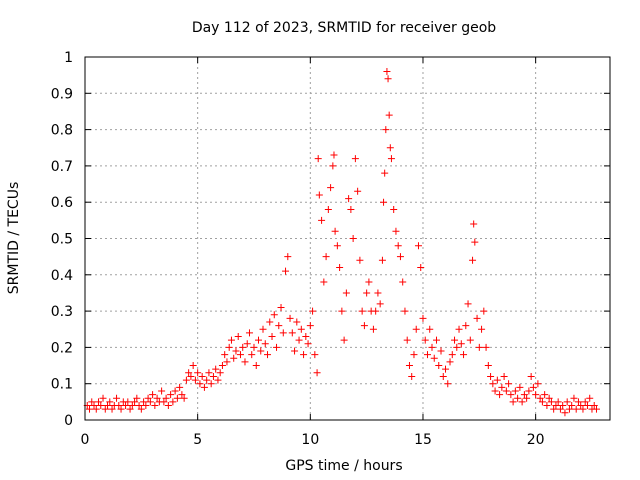  I want to click on y-tick-label: 1, so click(68, 58).